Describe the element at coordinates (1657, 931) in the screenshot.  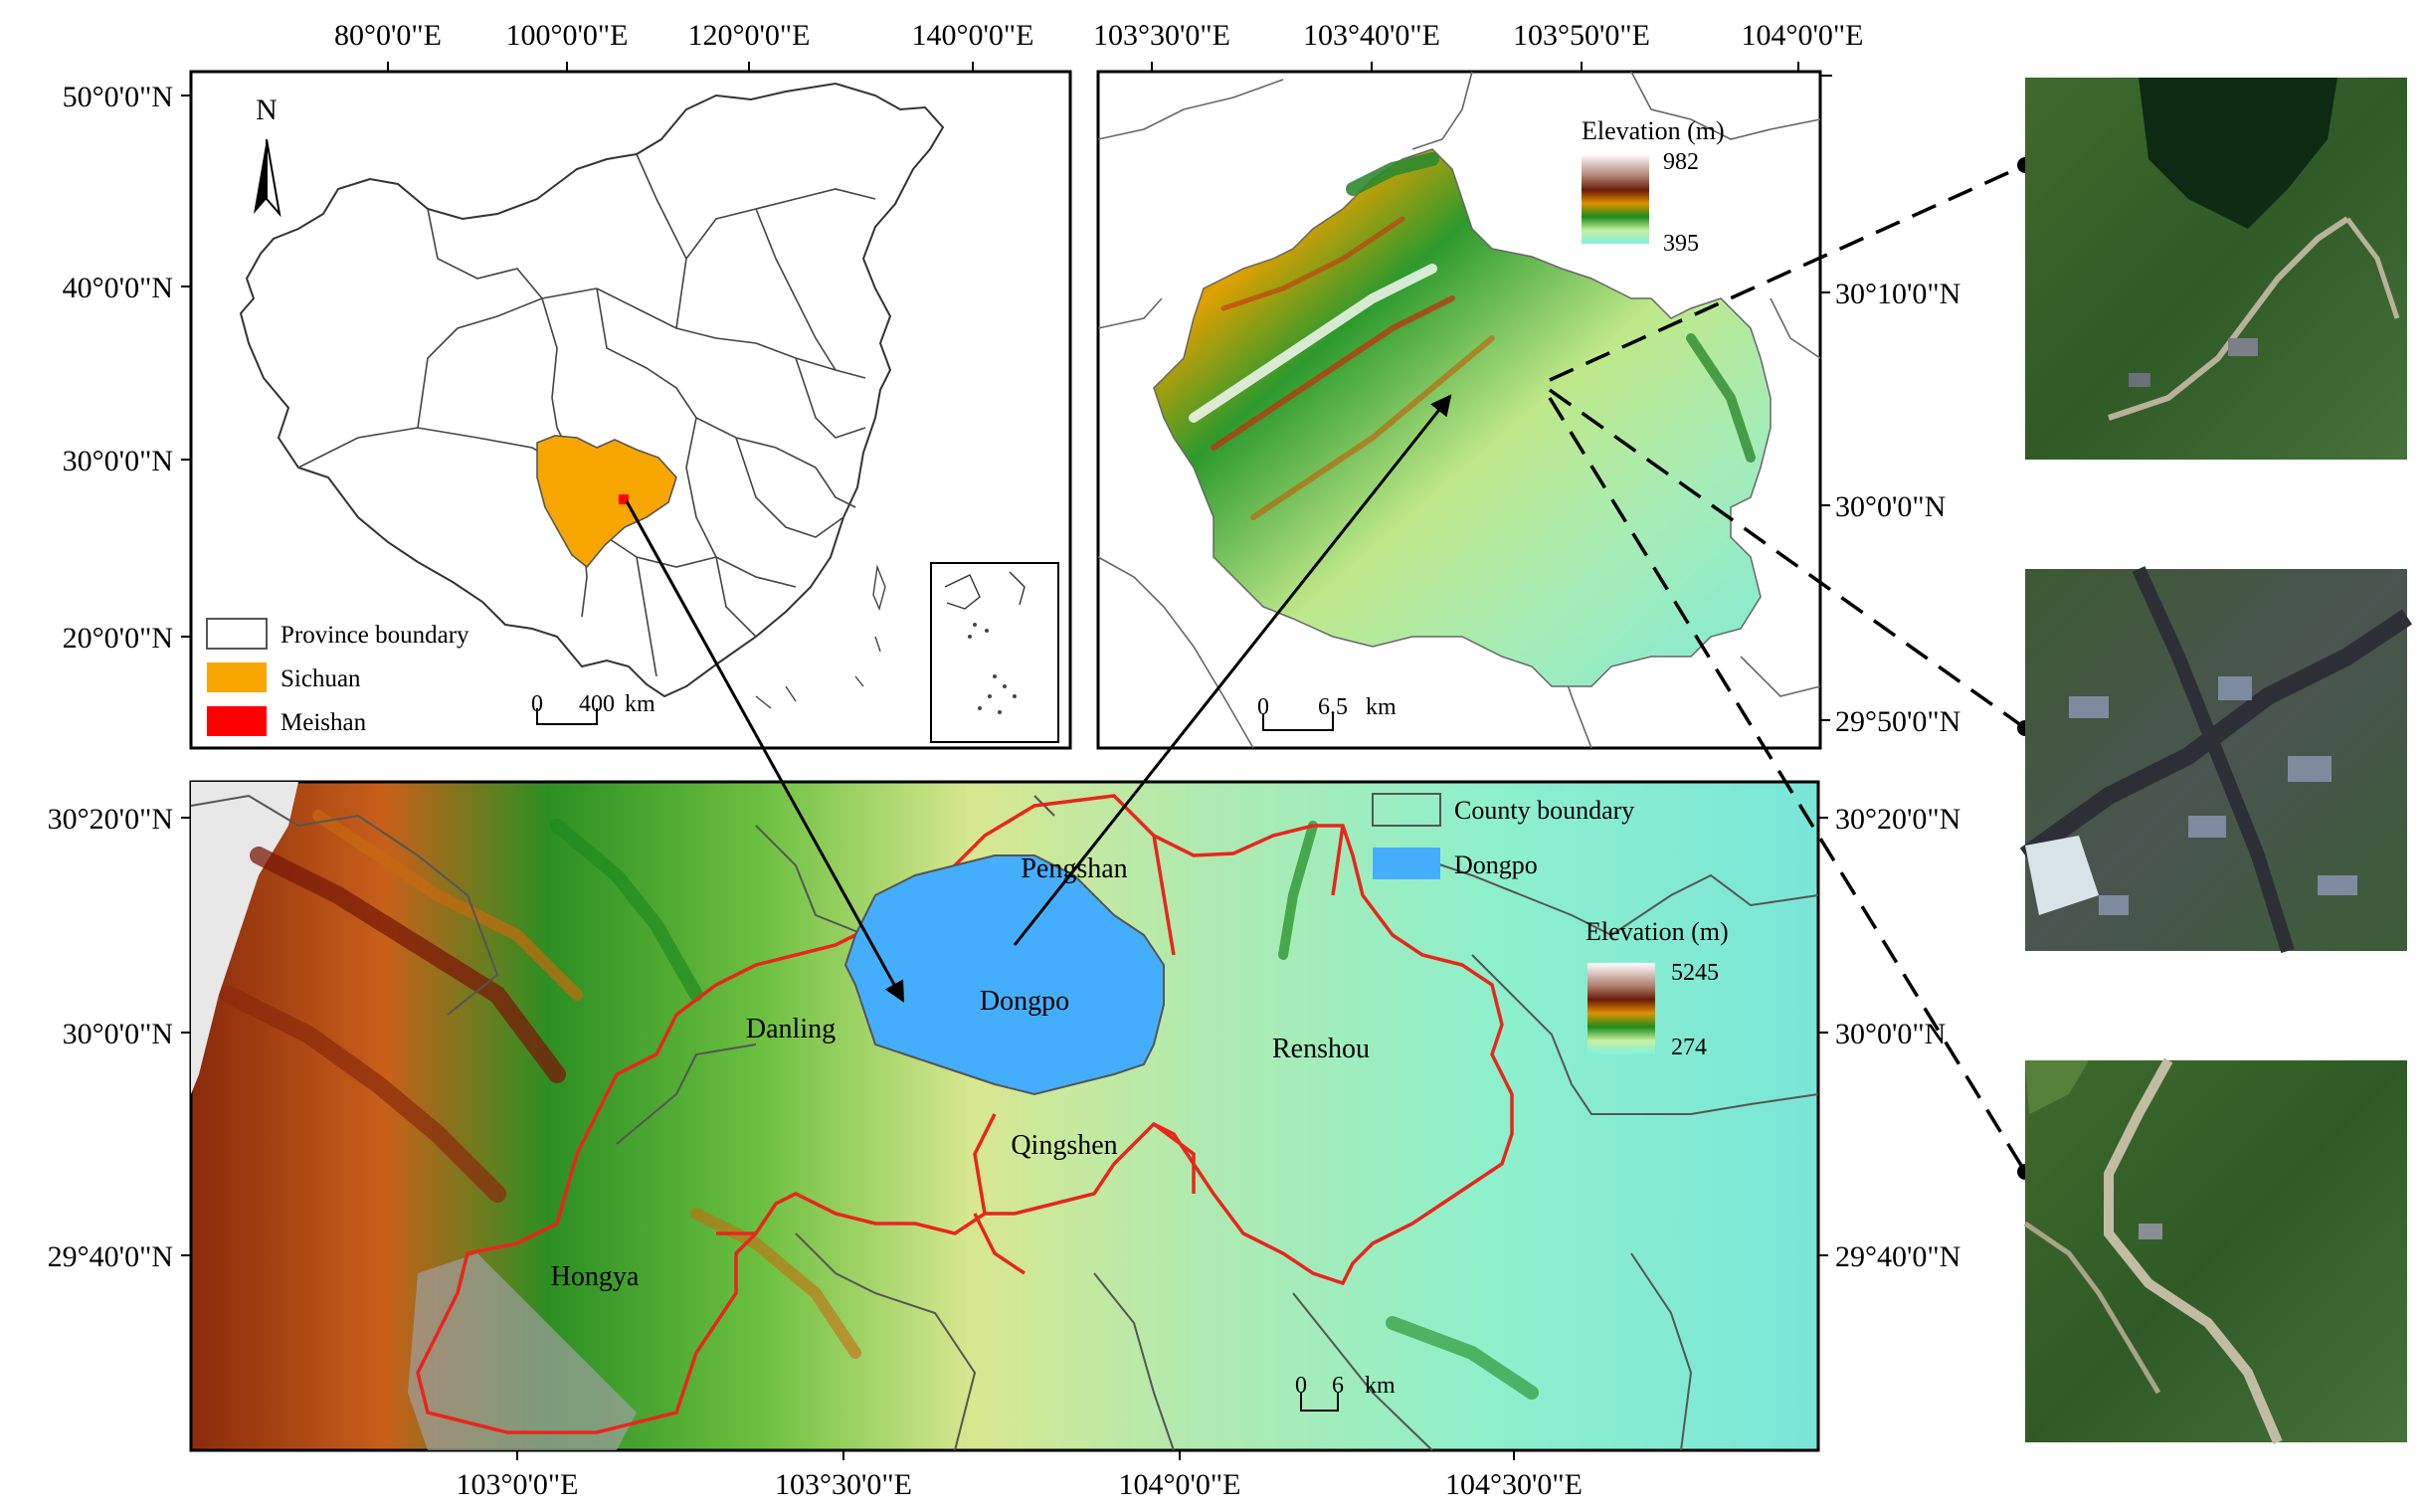
I see `meishan-legend-title: Elevation (m)` at that location.